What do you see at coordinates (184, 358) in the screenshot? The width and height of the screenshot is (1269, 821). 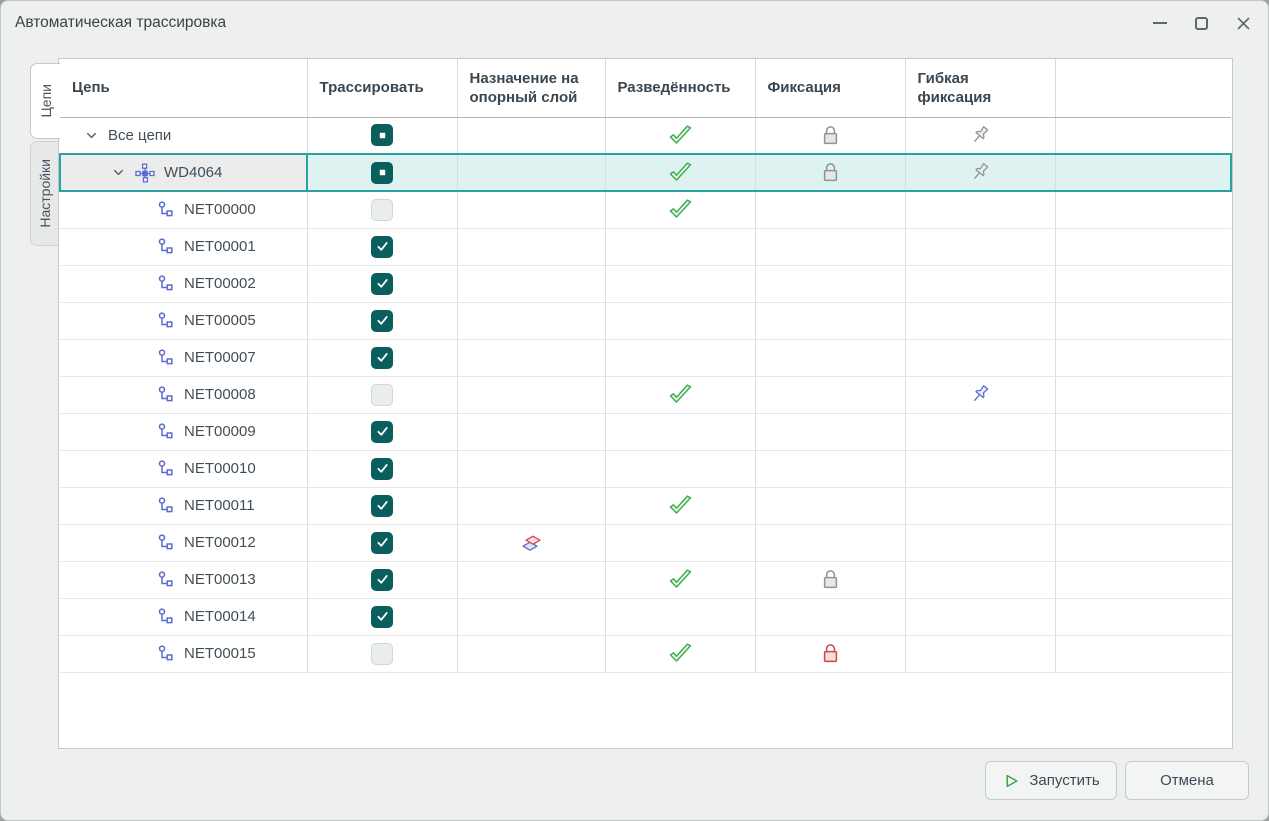 I see `net-name-cell: NET00007` at bounding box center [184, 358].